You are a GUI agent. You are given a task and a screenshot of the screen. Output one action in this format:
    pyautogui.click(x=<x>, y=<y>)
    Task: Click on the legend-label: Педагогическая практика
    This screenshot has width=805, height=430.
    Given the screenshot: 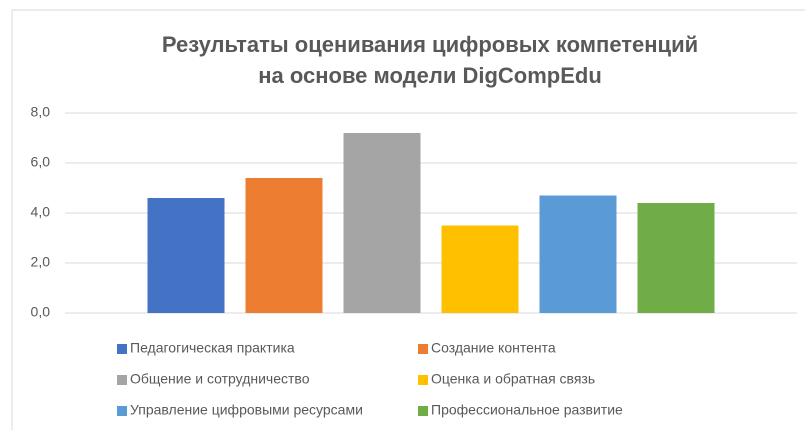 What is the action you would take?
    pyautogui.click(x=212, y=348)
    